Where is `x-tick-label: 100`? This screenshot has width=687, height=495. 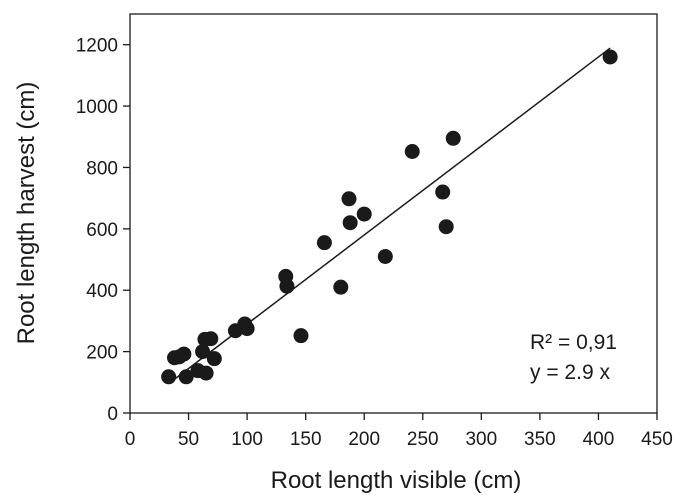
x-tick-label: 100 is located at coordinates (247, 439).